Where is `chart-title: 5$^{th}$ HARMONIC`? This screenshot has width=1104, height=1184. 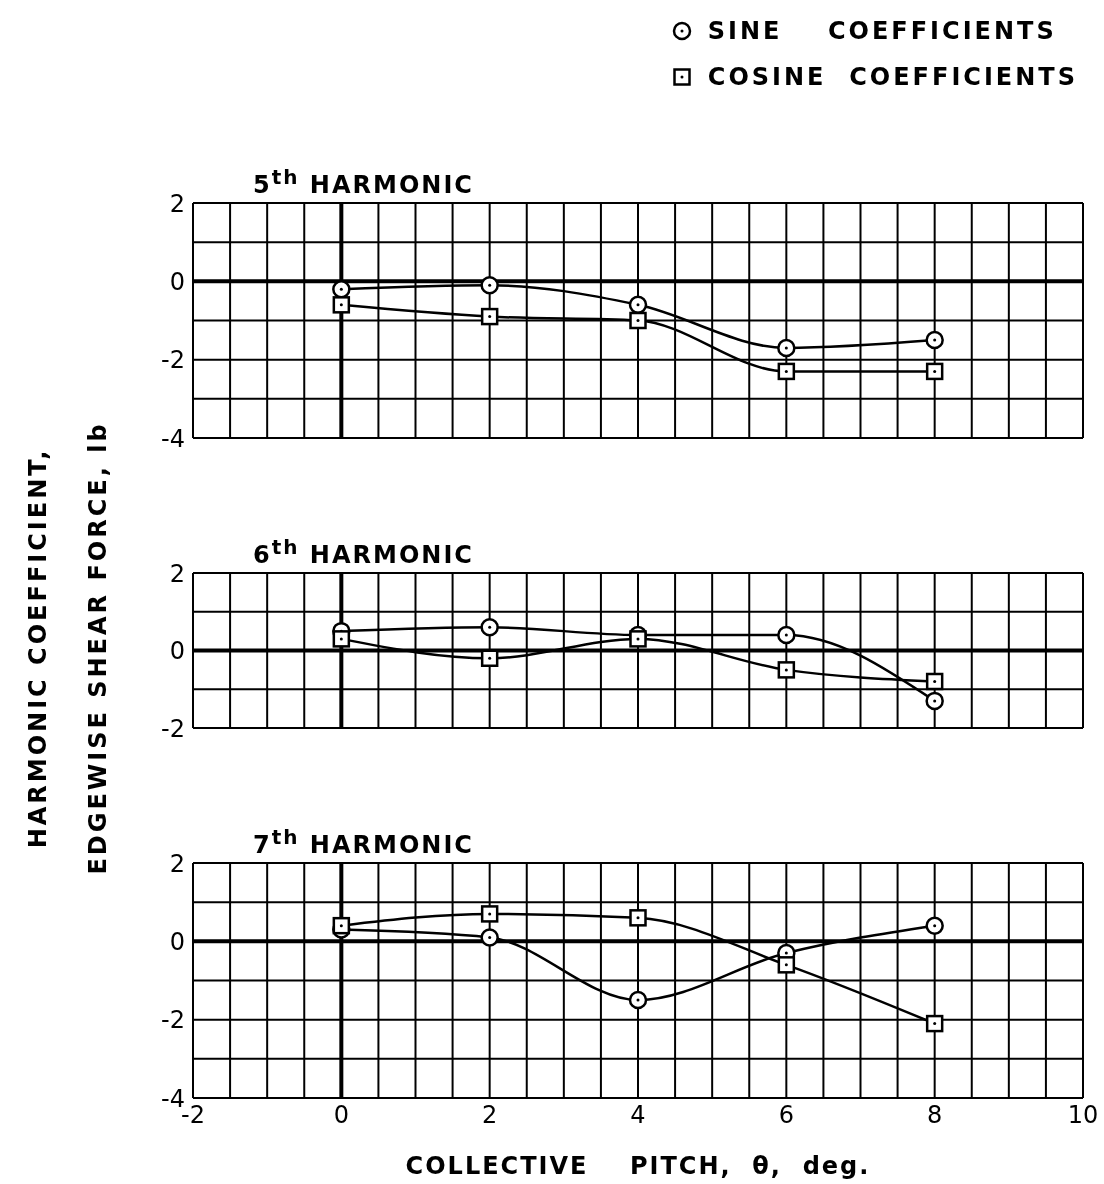
chart-title: 5$^{th}$ HARMONIC is located at coordinates (363, 182).